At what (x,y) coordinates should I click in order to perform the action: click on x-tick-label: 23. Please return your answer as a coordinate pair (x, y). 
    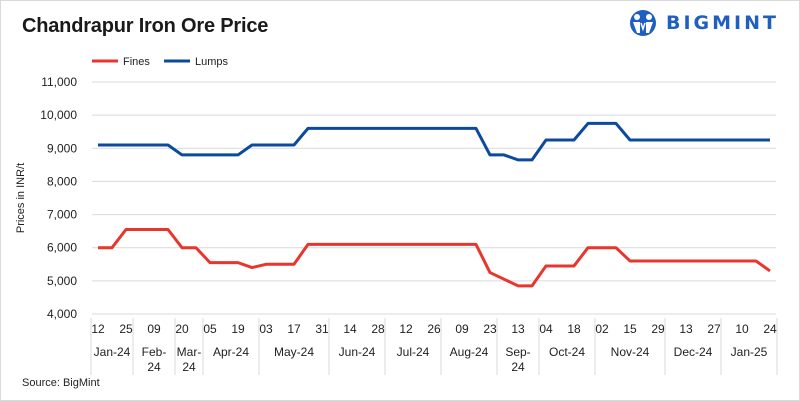
    Looking at the image, I should click on (490, 329).